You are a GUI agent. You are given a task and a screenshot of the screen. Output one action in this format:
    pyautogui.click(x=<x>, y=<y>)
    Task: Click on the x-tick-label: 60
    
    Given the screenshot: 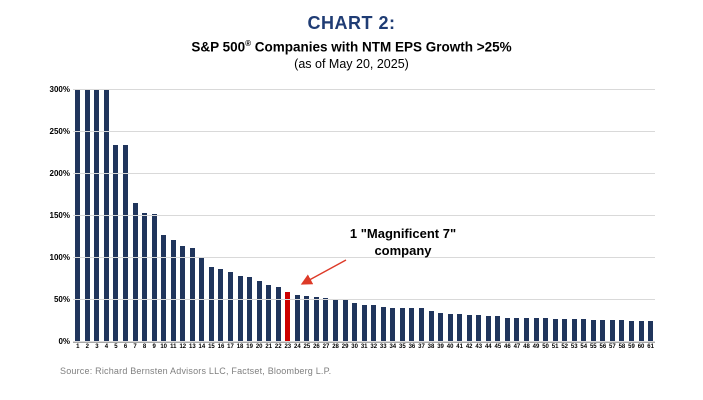 What is the action you would take?
    pyautogui.click(x=641, y=347)
    